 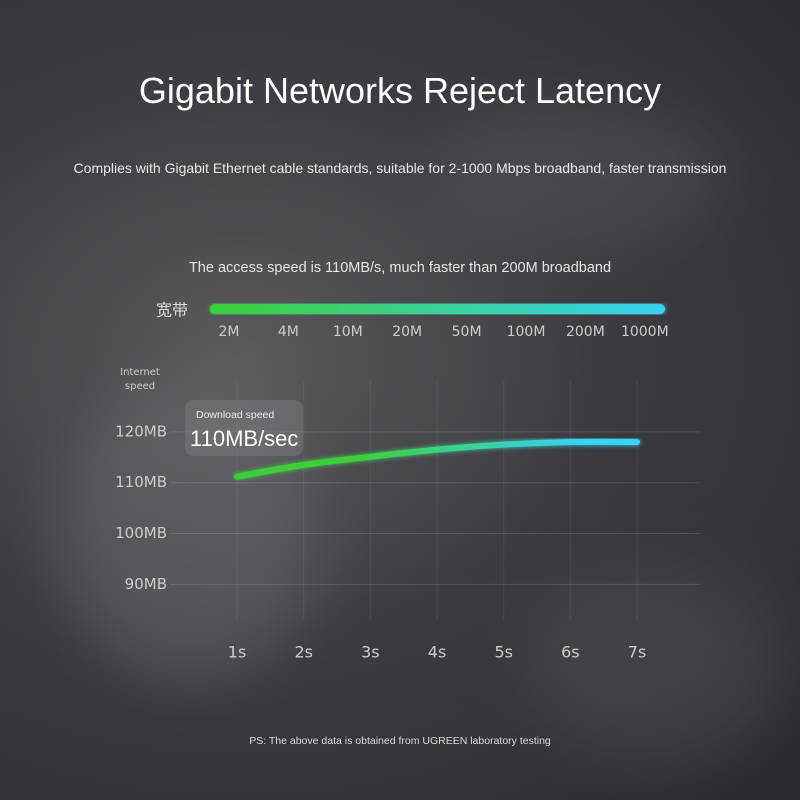 What do you see at coordinates (645, 332) in the screenshot?
I see `speed-tick-label: 1000M` at bounding box center [645, 332].